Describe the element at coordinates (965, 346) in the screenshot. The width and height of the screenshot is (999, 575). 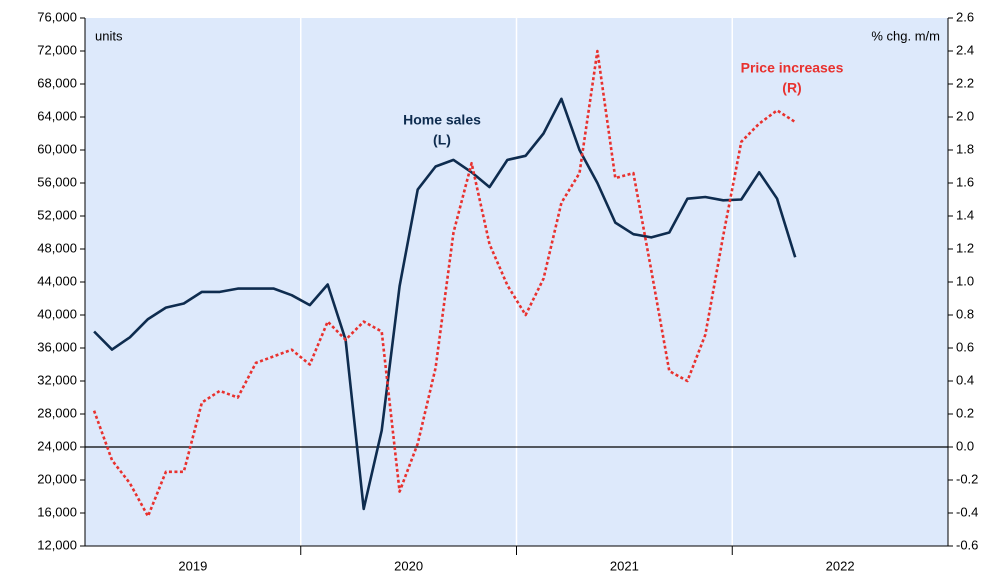
I see `y2-tick-label: 0.6` at that location.